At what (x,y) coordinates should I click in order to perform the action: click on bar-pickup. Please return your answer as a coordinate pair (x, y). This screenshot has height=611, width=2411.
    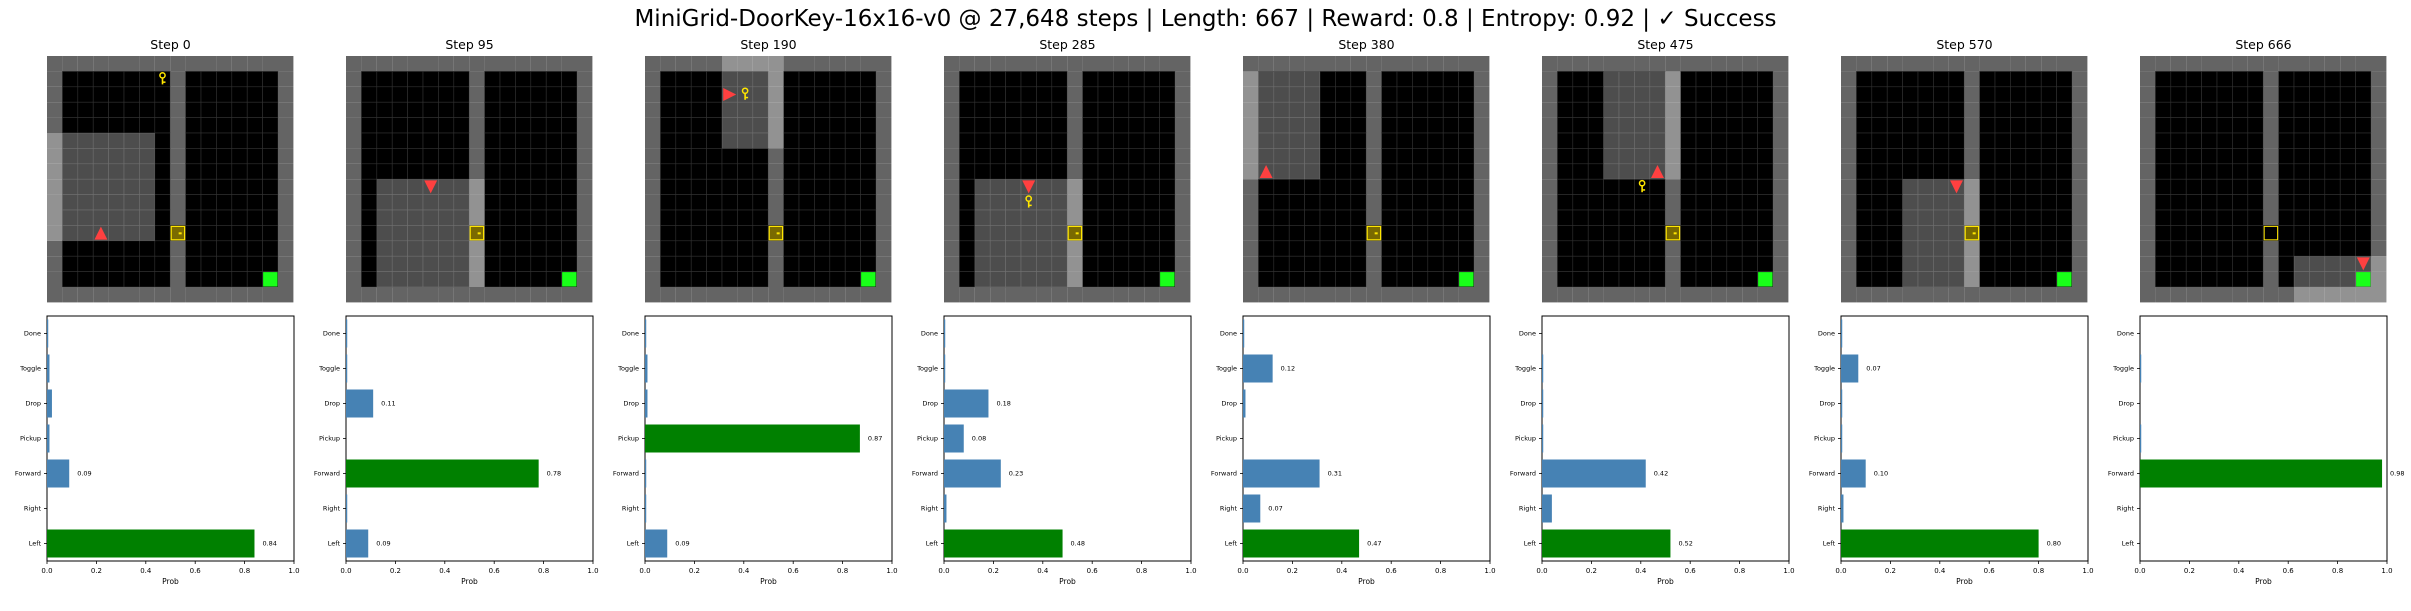
    Looking at the image, I should click on (752, 438).